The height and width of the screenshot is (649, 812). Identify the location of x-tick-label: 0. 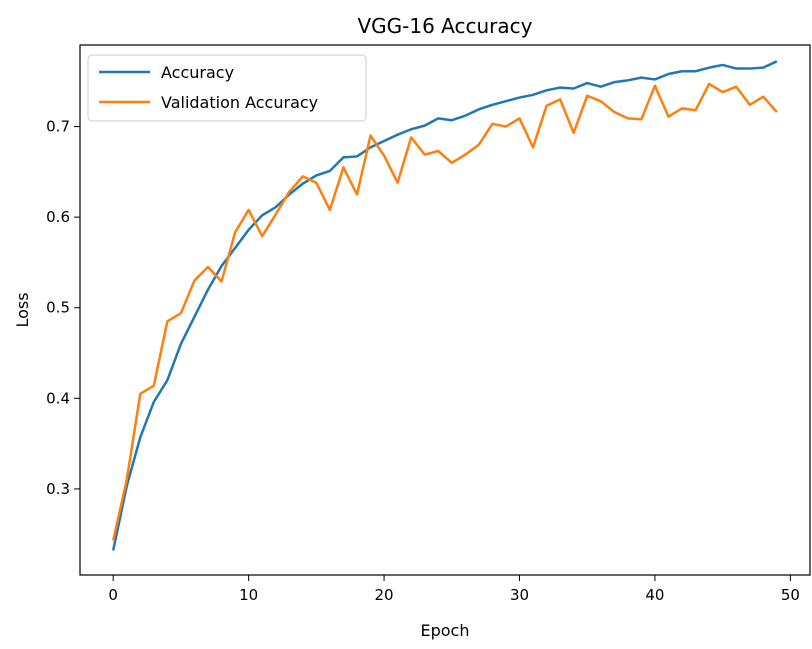
(113, 595).